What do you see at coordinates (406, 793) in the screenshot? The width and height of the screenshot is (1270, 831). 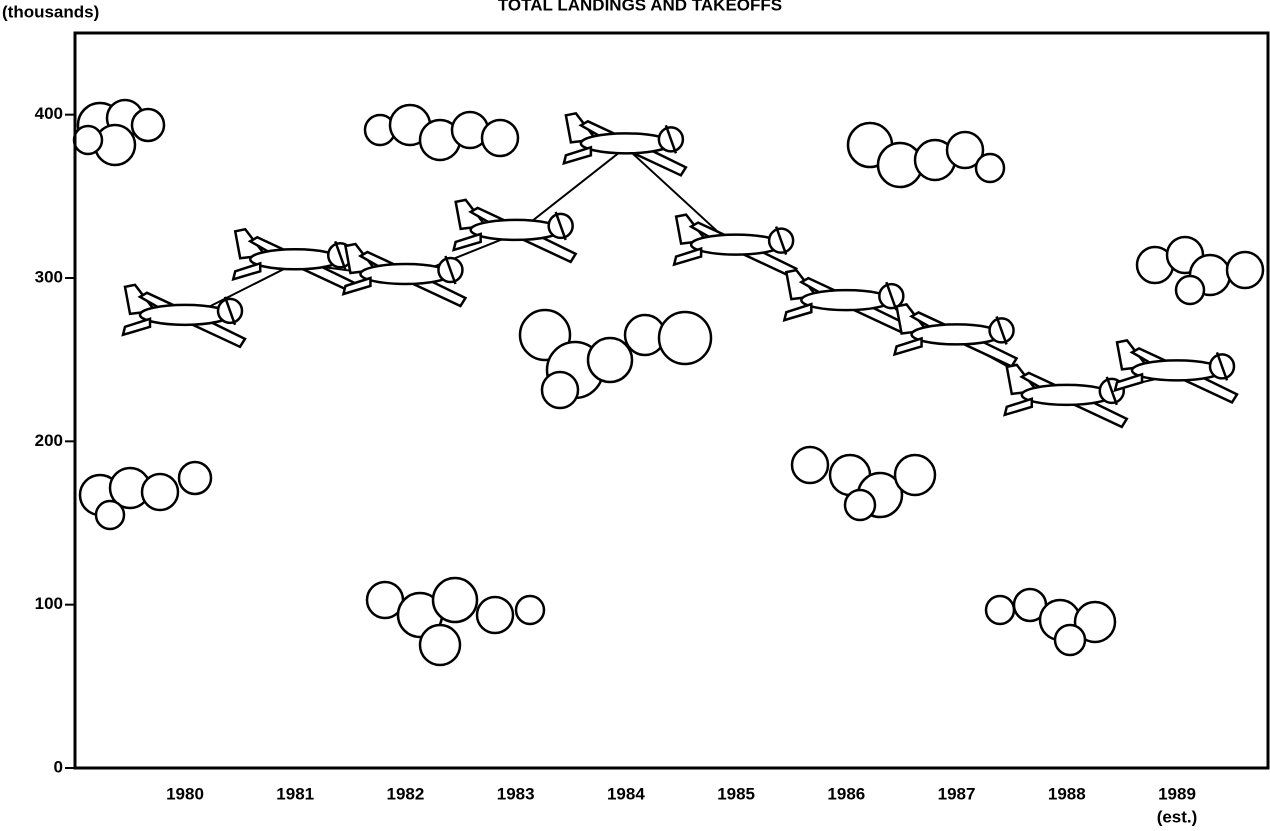 I see `x-tick-label: 1982` at bounding box center [406, 793].